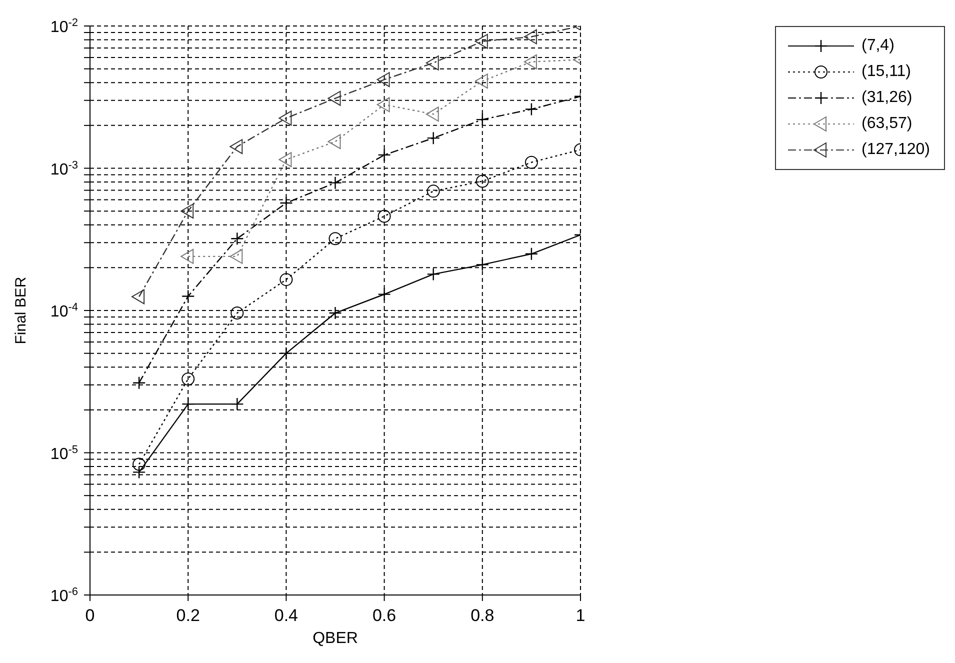 Image resolution: width=955 pixels, height=663 pixels. Describe the element at coordinates (384, 615) in the screenshot. I see `x-tick-label: 0.6` at that location.